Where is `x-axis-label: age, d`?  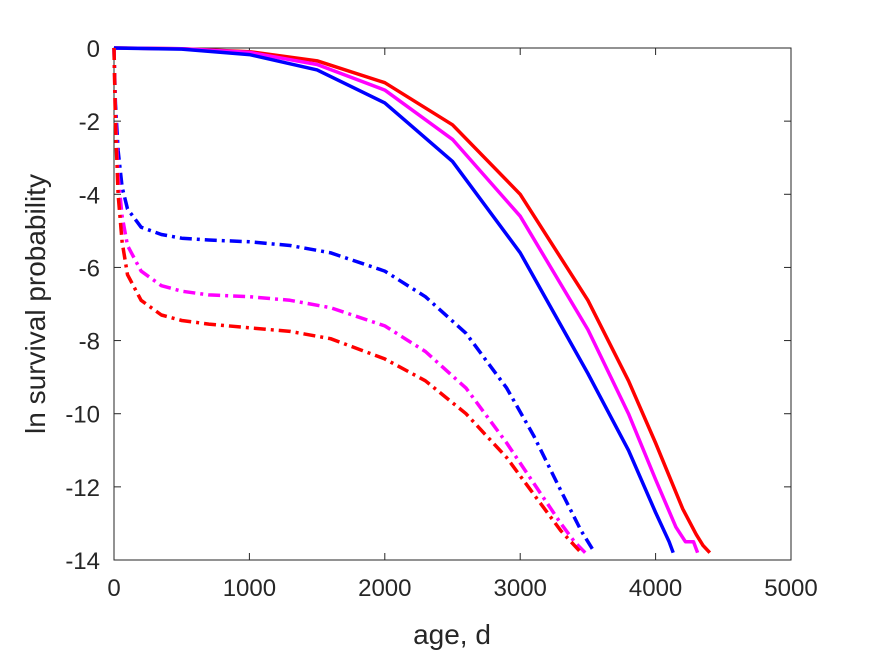
x-axis-label: age, d is located at coordinates (452, 634).